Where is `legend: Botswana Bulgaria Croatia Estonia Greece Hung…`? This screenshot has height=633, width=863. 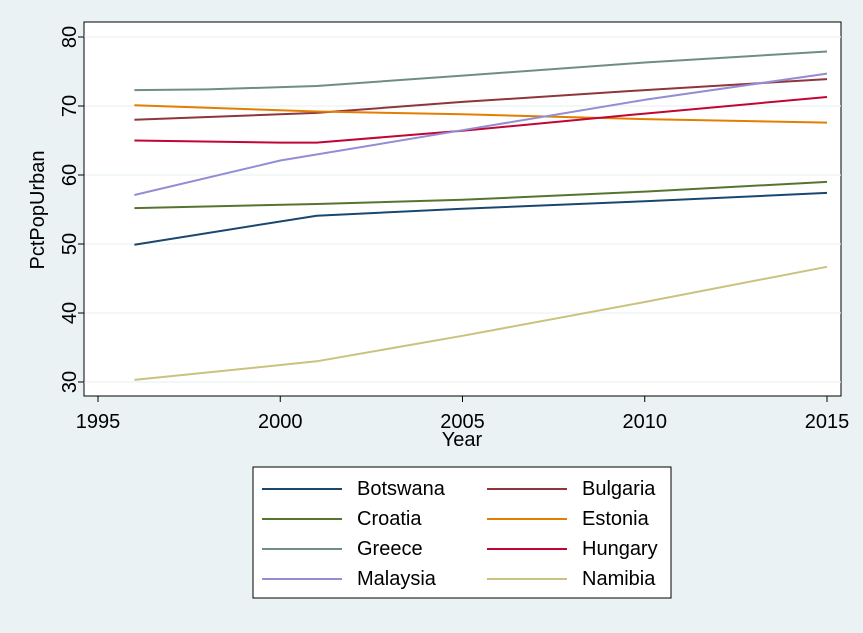 legend: Botswana Bulgaria Croatia Estonia Greece Hung… is located at coordinates (460, 534).